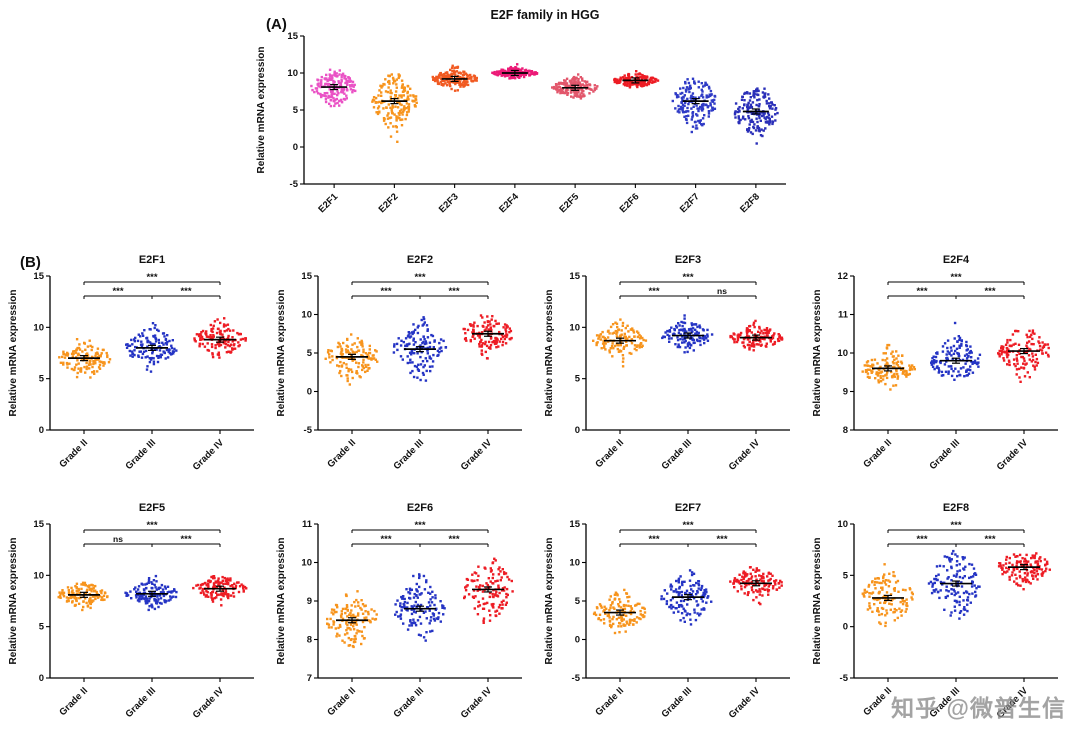 The image size is (1080, 737). I want to click on chart-title: E2F5, so click(152, 508).